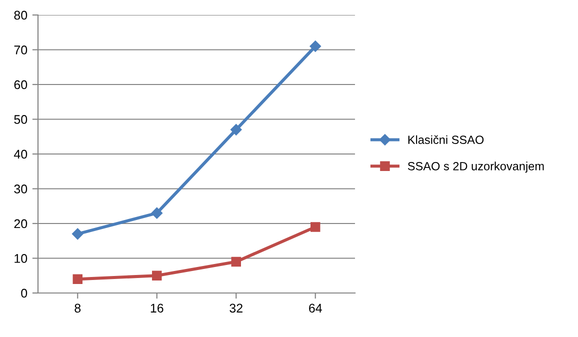 The height and width of the screenshot is (337, 578). I want to click on y-tick-label: 40, so click(21, 154).